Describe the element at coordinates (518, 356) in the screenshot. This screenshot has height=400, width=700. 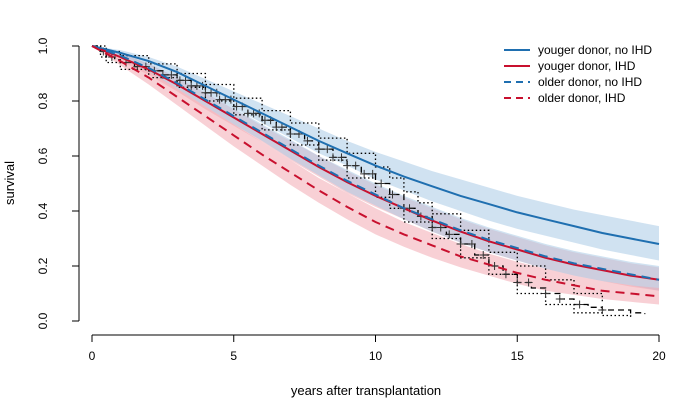
I see `x-tick-label: 15` at that location.